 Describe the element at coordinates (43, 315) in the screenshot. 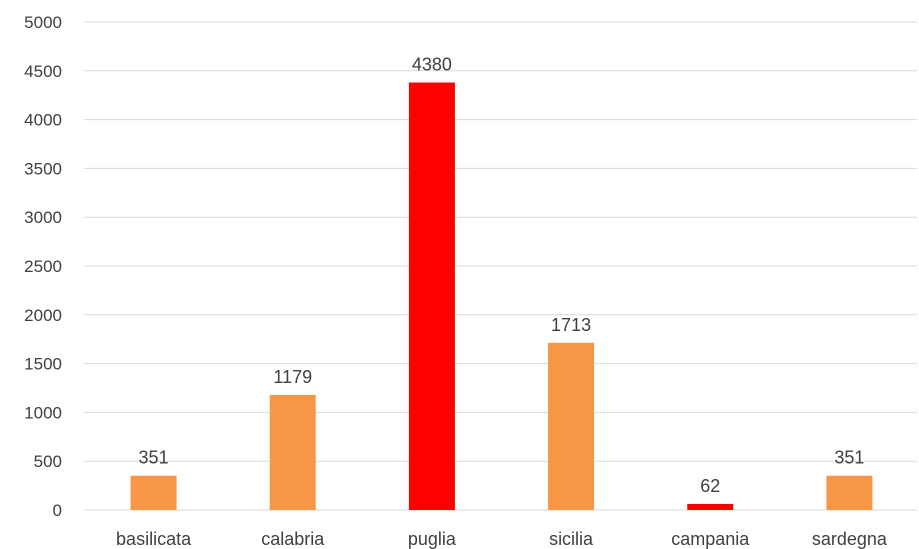

I see `y-tick-label: 2000` at that location.